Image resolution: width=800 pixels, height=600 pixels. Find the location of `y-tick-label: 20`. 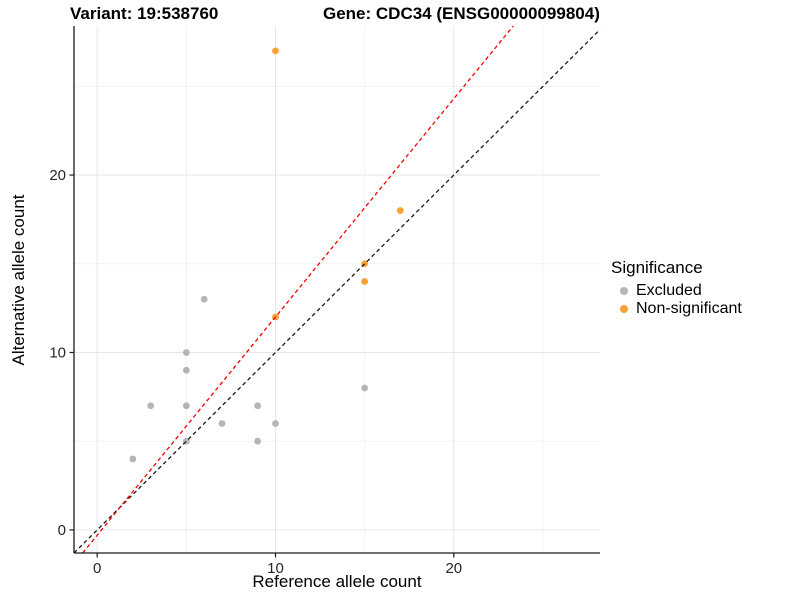

y-tick-label: 20 is located at coordinates (57, 175).